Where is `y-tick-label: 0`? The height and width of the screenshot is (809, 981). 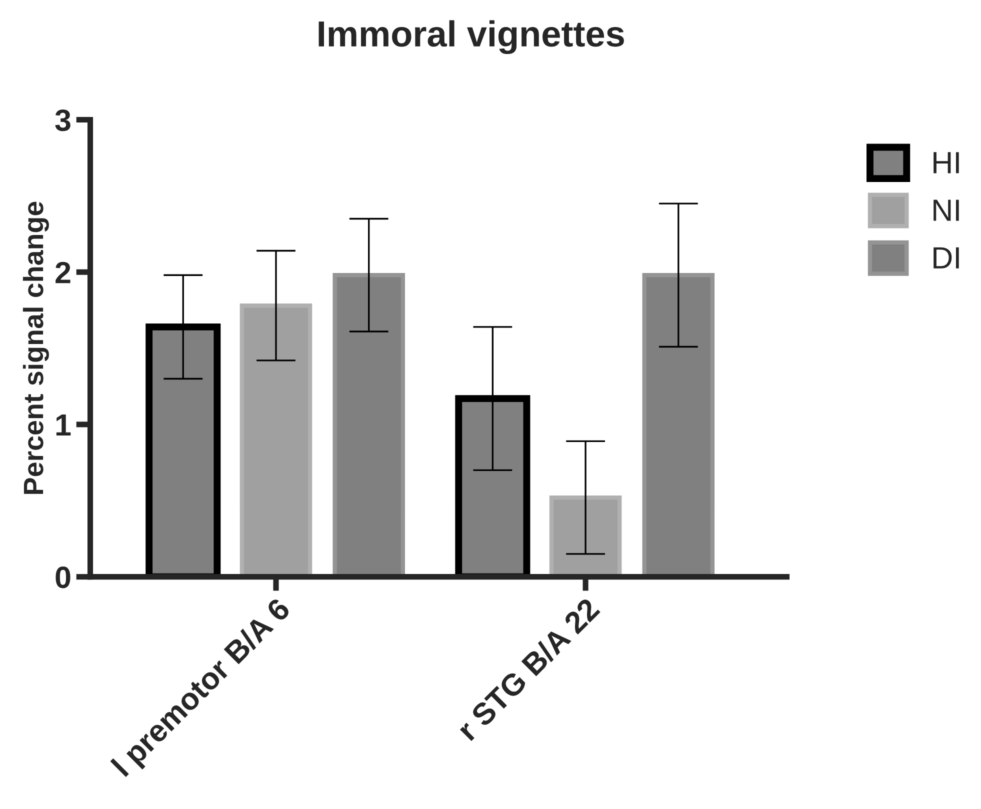 y-tick-label: 0 is located at coordinates (63, 577).